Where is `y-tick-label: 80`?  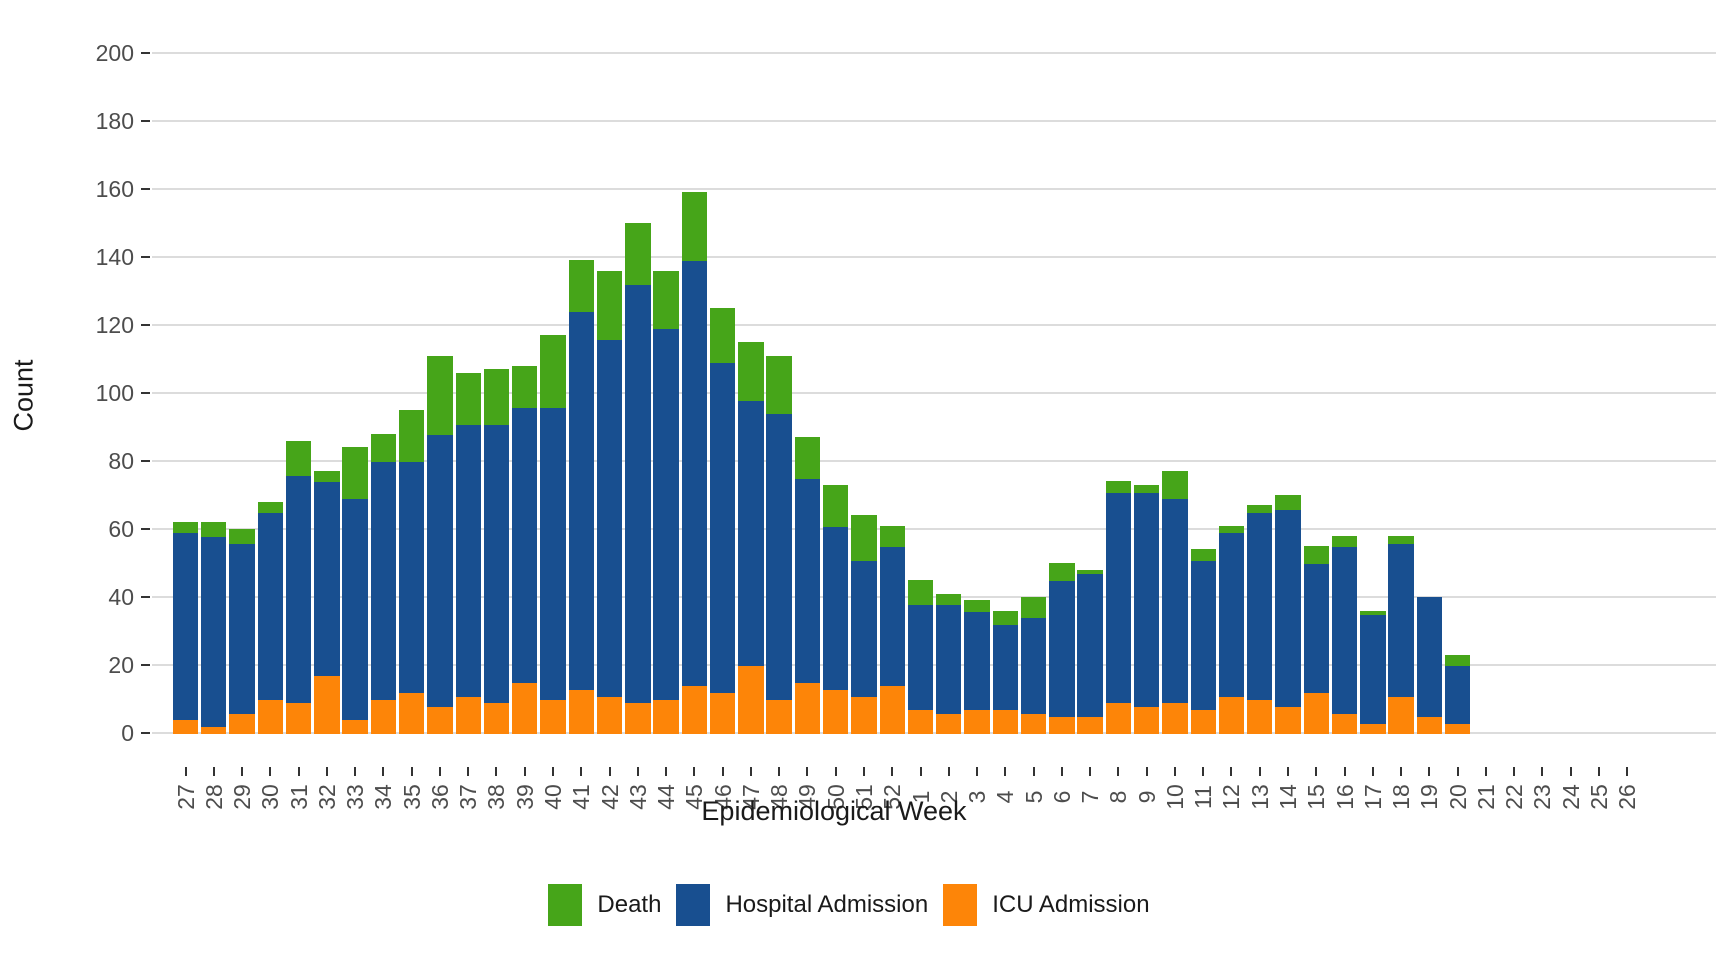 y-tick-label: 80 is located at coordinates (121, 461).